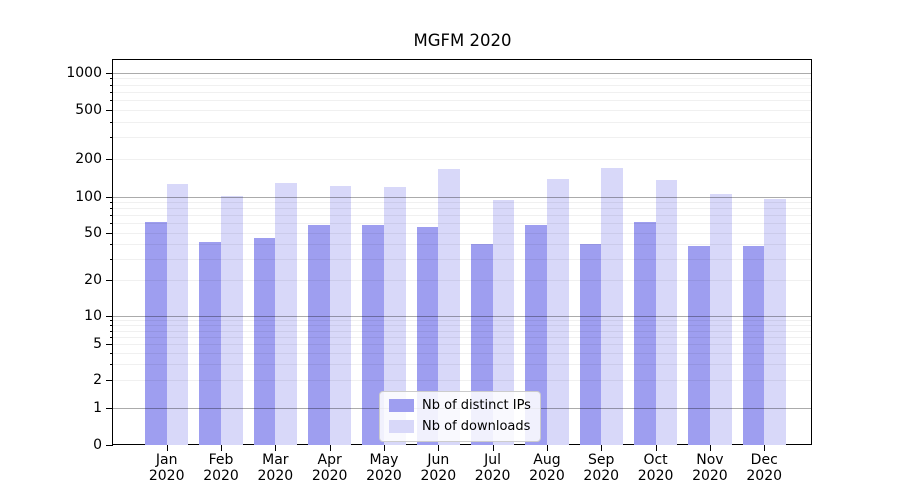 This screenshot has height=500, width=900. Describe the element at coordinates (264, 341) in the screenshot. I see `bar-distinct-ips-mar` at that location.